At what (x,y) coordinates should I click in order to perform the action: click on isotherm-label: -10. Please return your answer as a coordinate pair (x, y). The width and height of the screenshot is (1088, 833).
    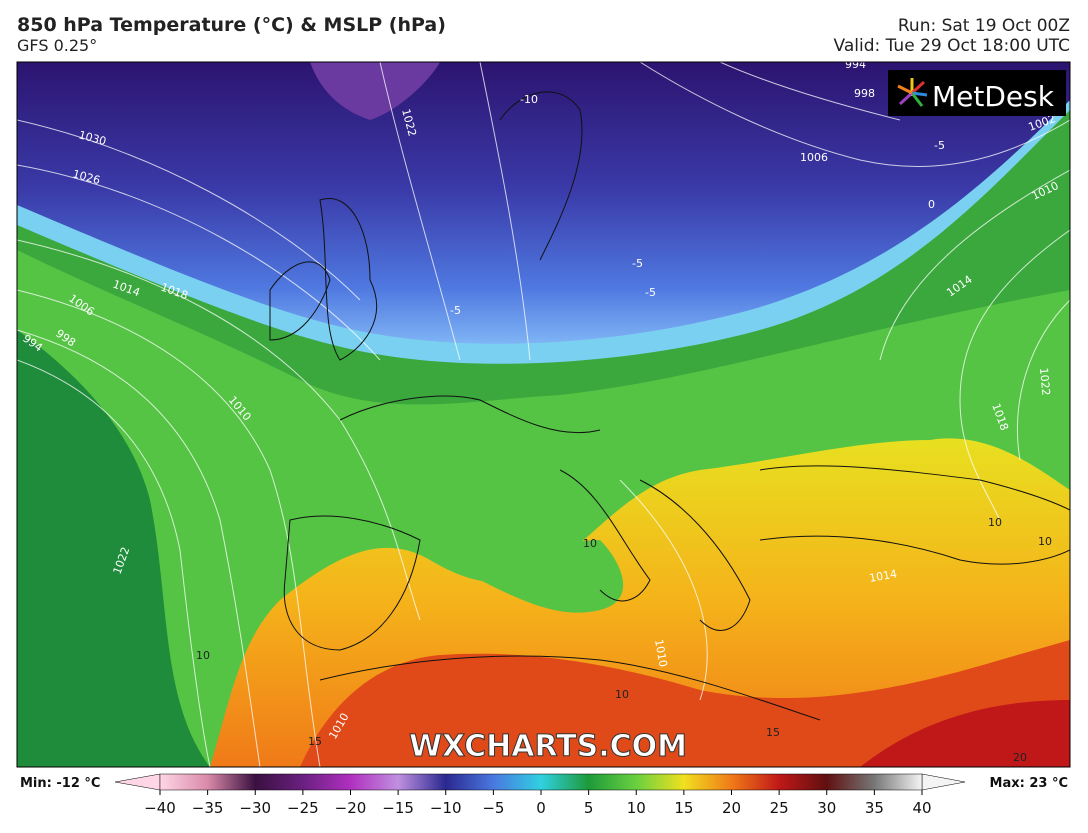
    Looking at the image, I should click on (529, 99).